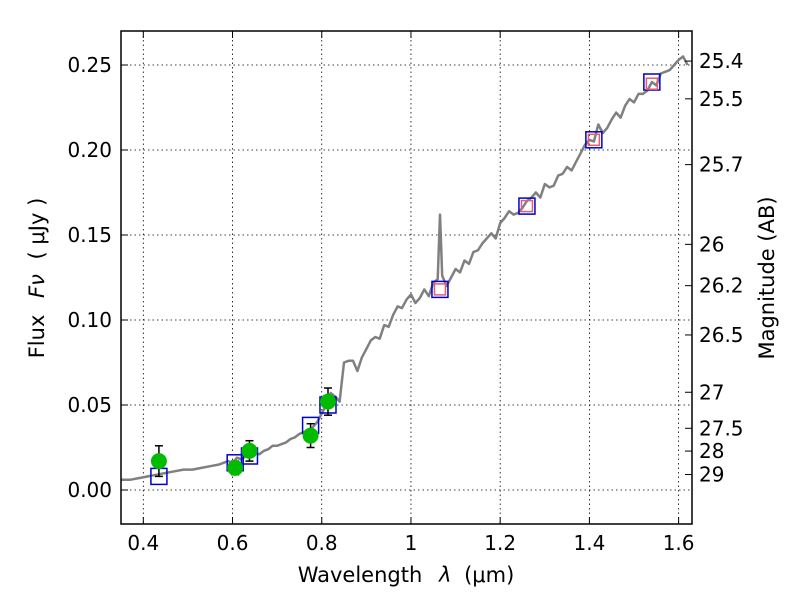 The width and height of the screenshot is (800, 600). What do you see at coordinates (360, 575) in the screenshot?
I see `x-axis-label-text: Wavelength` at bounding box center [360, 575].